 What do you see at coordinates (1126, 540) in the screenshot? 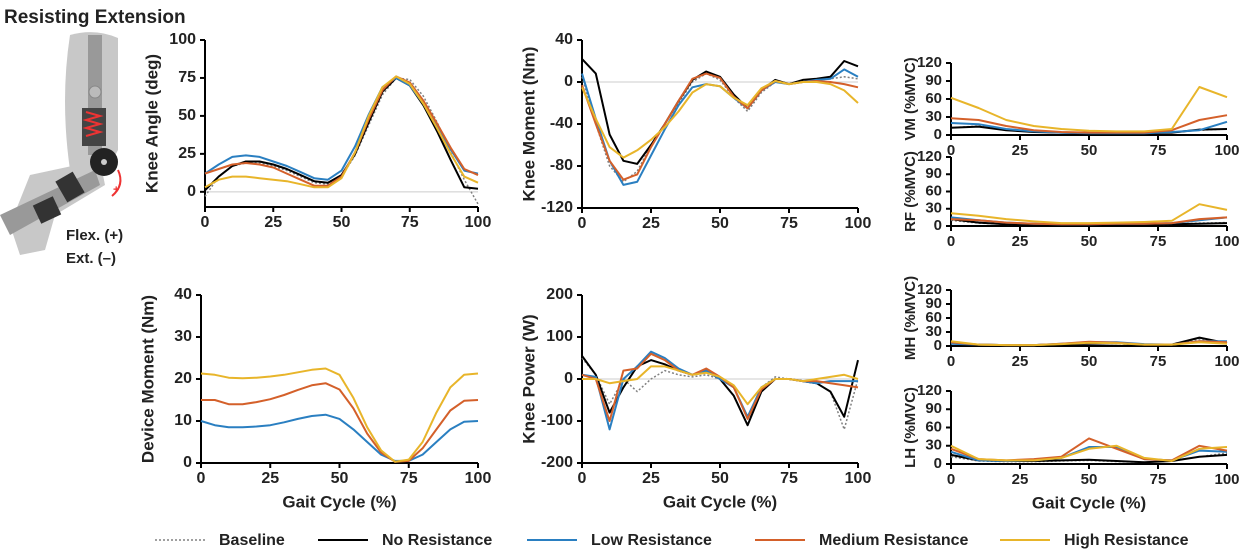
I see `legend-label: High Resistance` at bounding box center [1126, 540].